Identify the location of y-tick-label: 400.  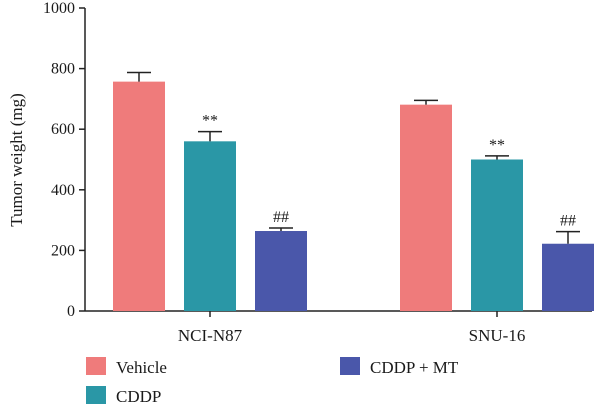
(63, 190).